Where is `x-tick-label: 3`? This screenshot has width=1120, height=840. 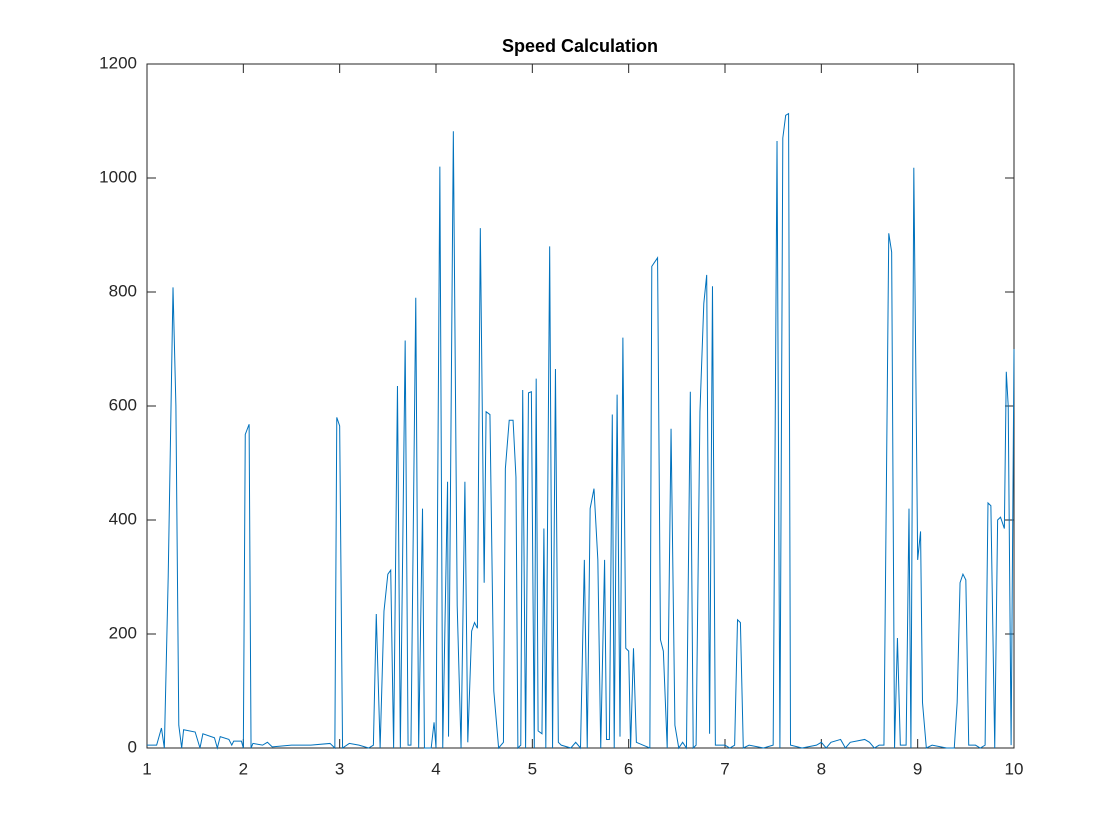 x-tick-label: 3 is located at coordinates (339, 768).